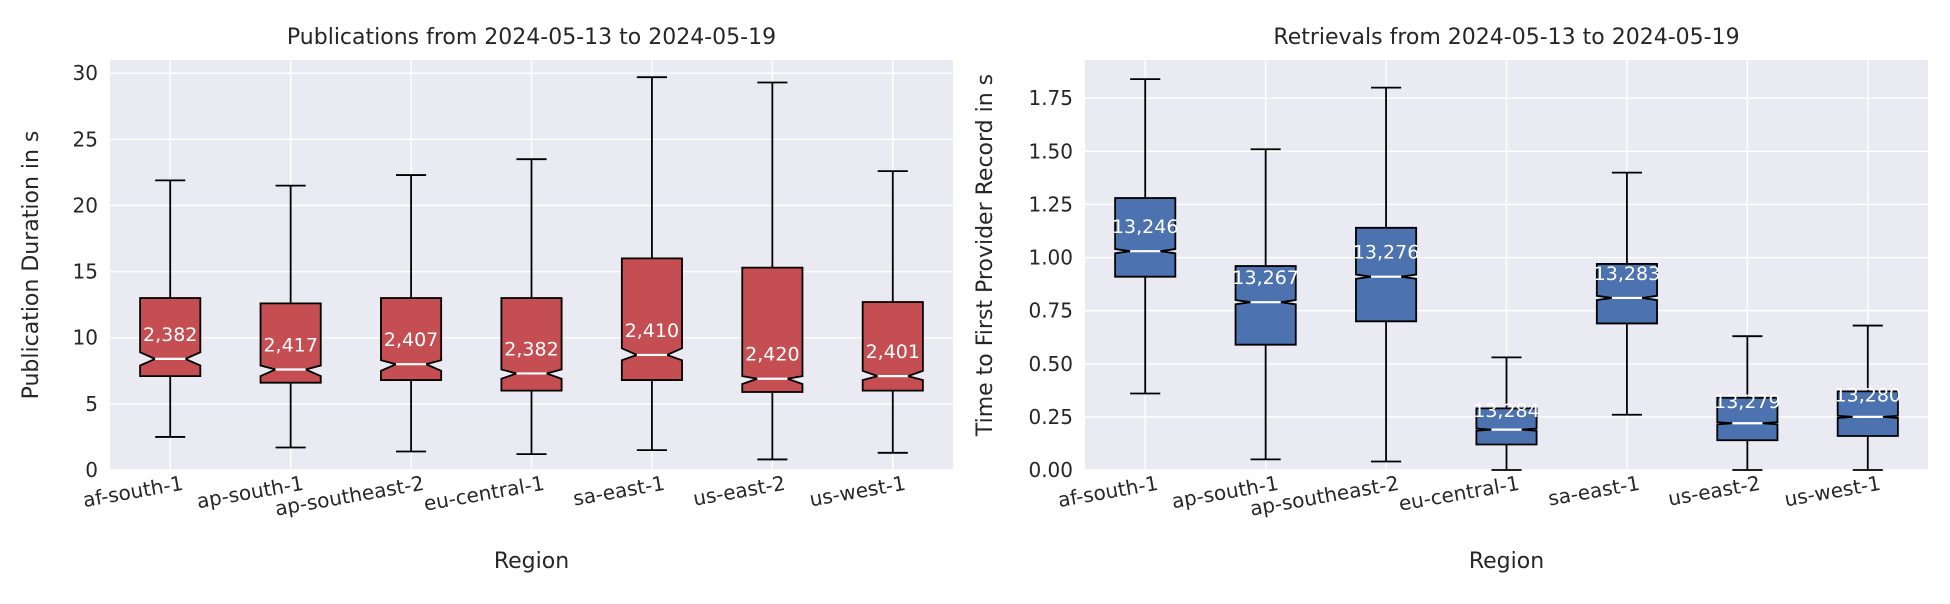 The height and width of the screenshot is (604, 1950). What do you see at coordinates (85, 73) in the screenshot?
I see `y-tick-label: 30` at bounding box center [85, 73].